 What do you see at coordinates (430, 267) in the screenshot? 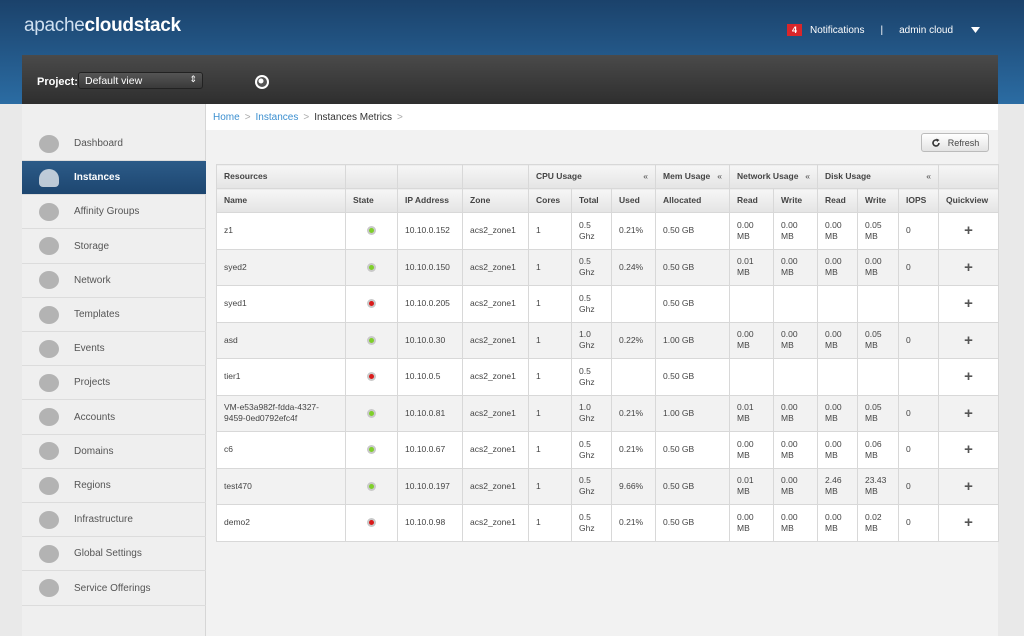
I see `ip-cell: 10.10.0.150` at bounding box center [430, 267].